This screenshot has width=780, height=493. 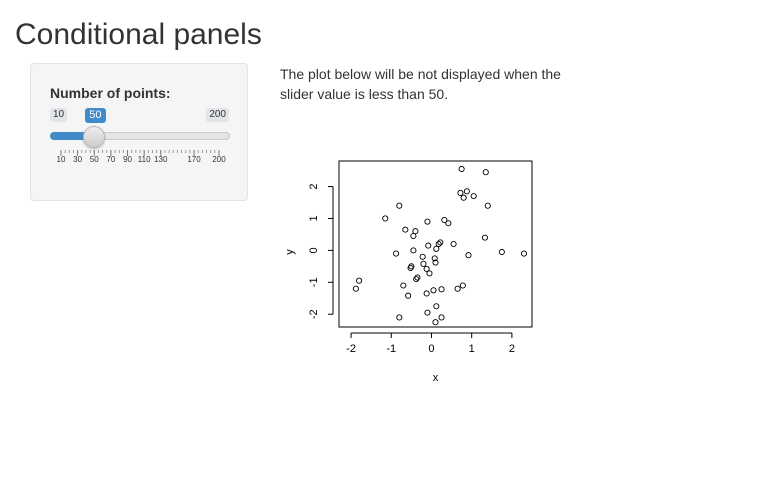 What do you see at coordinates (59, 115) in the screenshot?
I see `slider-min-label: 10` at bounding box center [59, 115].